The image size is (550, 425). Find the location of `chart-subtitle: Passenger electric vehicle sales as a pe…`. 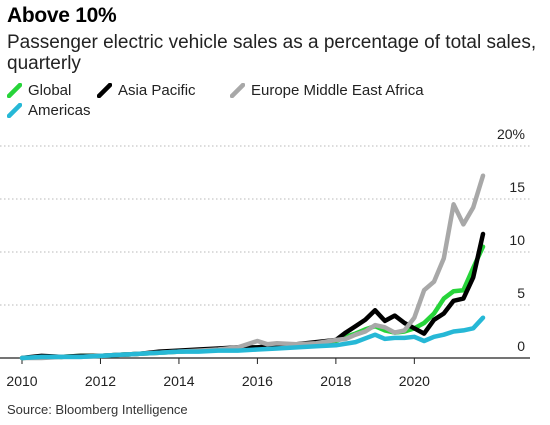

chart-subtitle: Passenger electric vehicle sales as a pe… is located at coordinates (272, 53).